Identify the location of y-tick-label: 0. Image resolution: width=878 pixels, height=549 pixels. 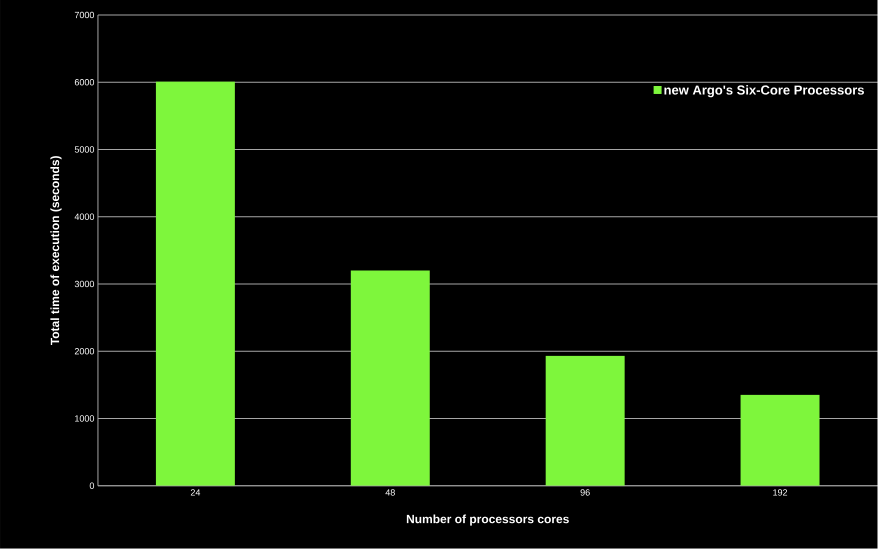
(92, 486).